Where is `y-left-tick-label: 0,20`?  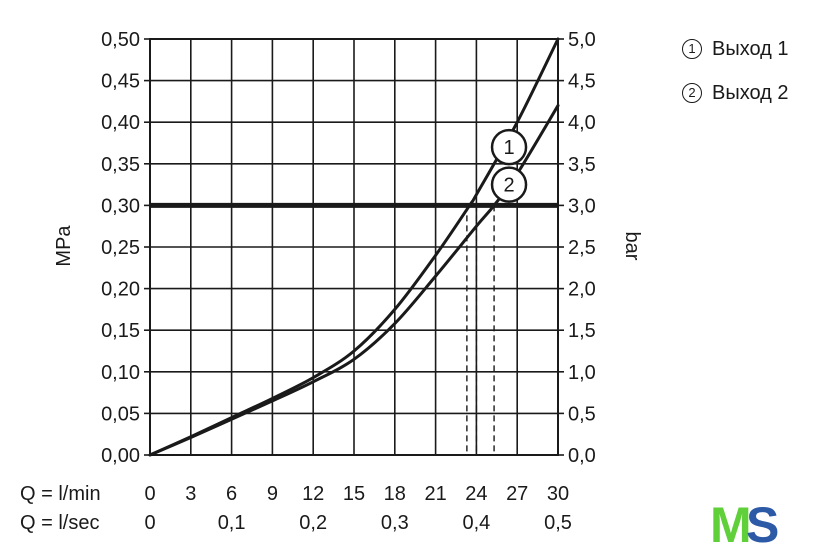 y-left-tick-label: 0,20 is located at coordinates (120, 290).